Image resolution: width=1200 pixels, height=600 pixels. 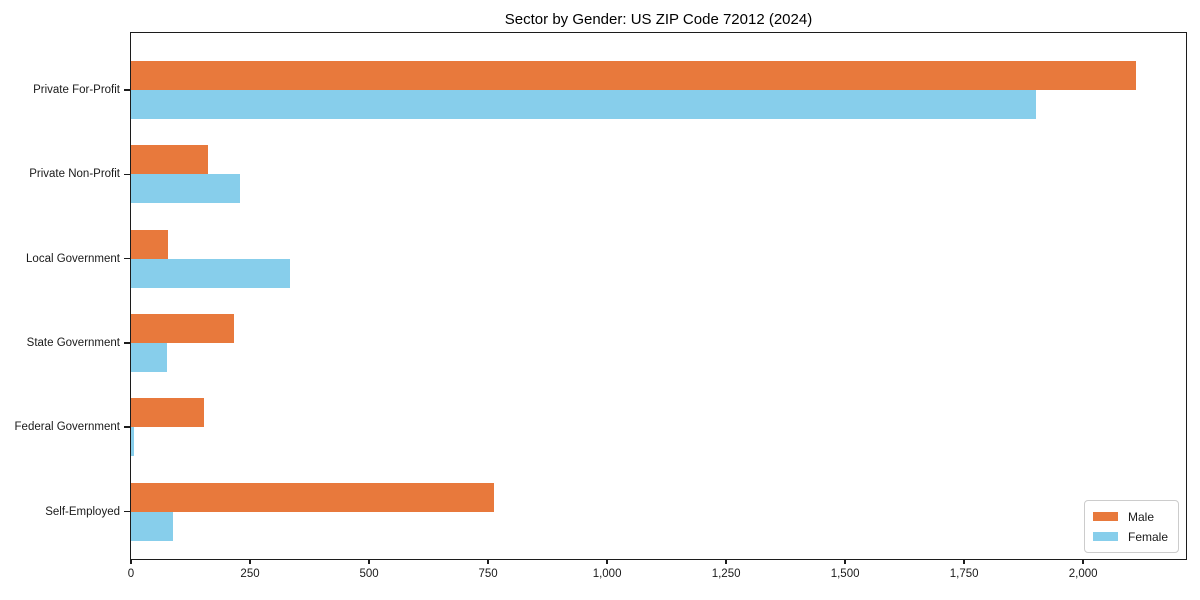 I want to click on legend-entry-male: Male, so click(x=1130, y=516).